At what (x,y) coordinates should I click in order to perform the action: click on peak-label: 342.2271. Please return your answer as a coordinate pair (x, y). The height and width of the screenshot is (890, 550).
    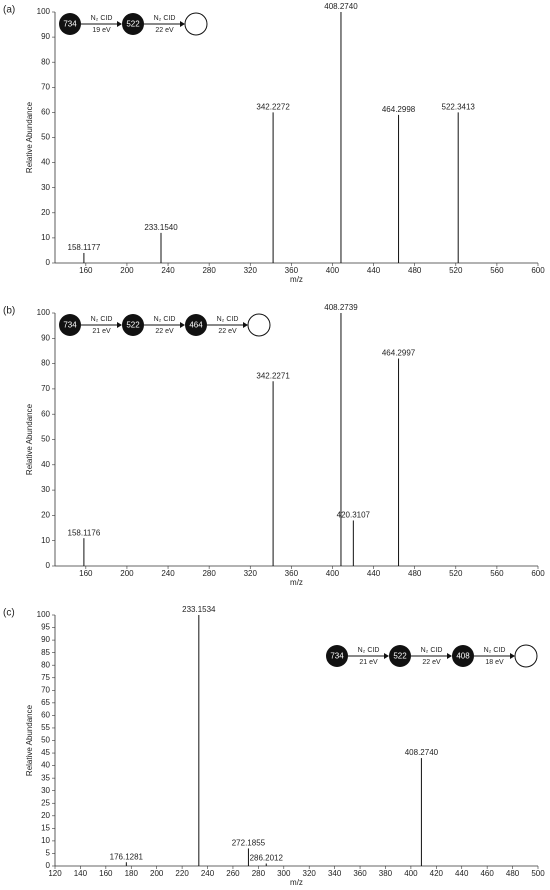
    Looking at the image, I should click on (273, 375).